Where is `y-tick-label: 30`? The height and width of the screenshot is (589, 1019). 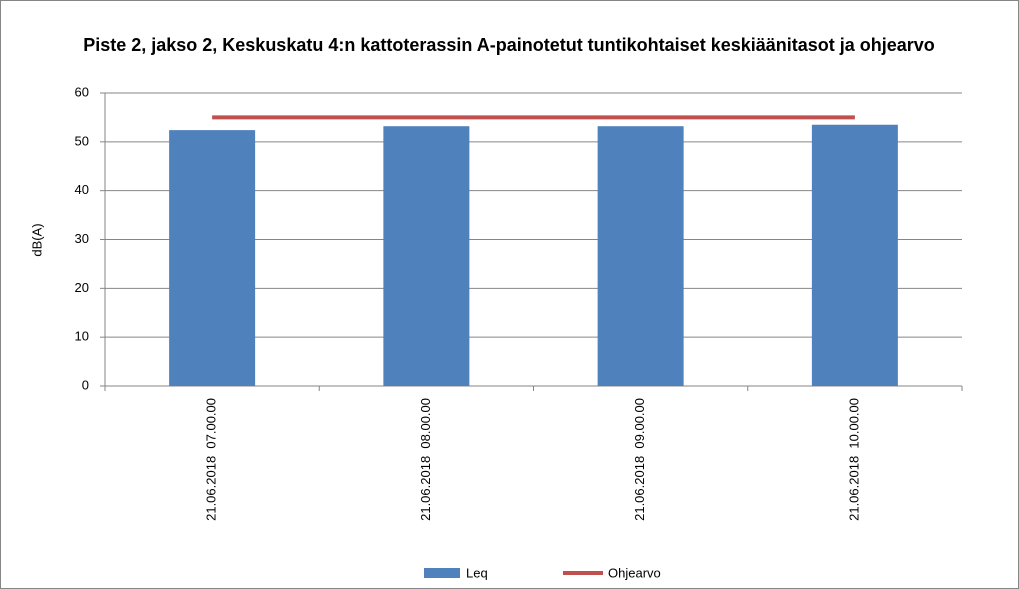 y-tick-label: 30 is located at coordinates (82, 238).